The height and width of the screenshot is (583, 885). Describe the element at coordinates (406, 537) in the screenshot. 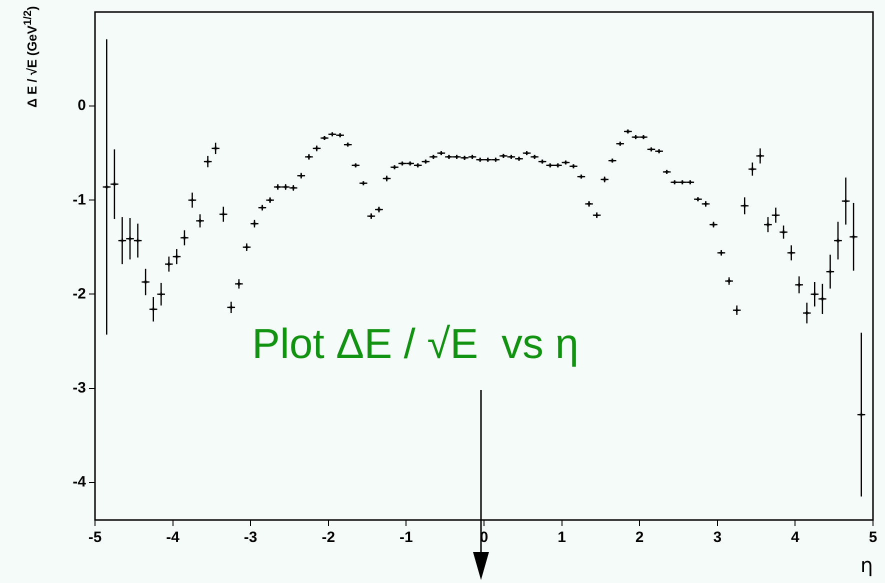

I see `x-tick-label: -1` at that location.